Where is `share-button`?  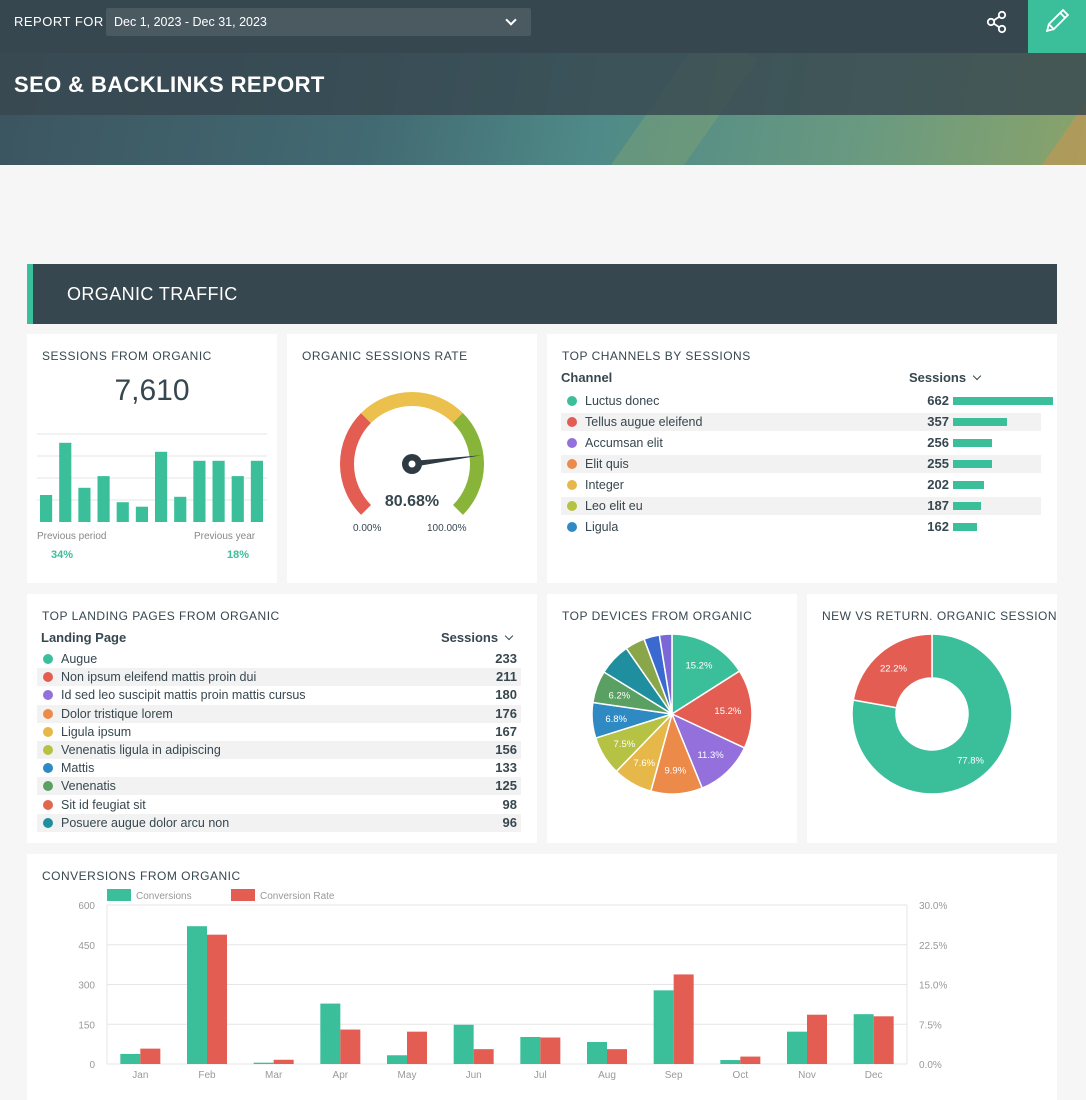
share-button is located at coordinates (996, 22).